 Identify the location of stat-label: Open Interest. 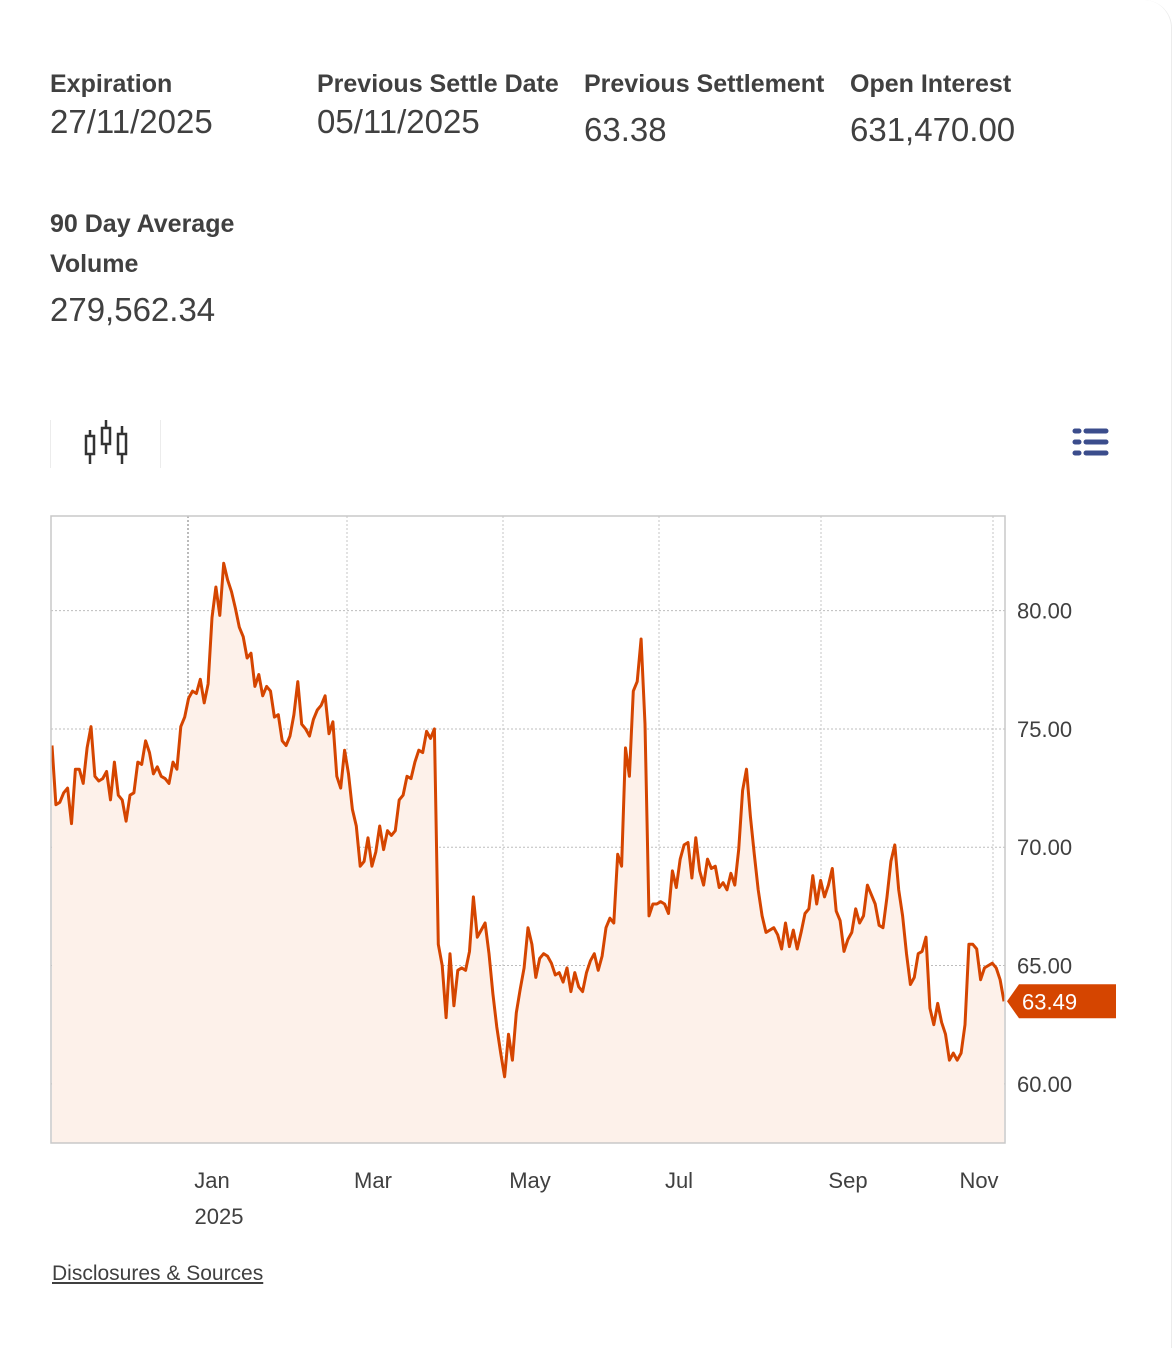
(931, 84).